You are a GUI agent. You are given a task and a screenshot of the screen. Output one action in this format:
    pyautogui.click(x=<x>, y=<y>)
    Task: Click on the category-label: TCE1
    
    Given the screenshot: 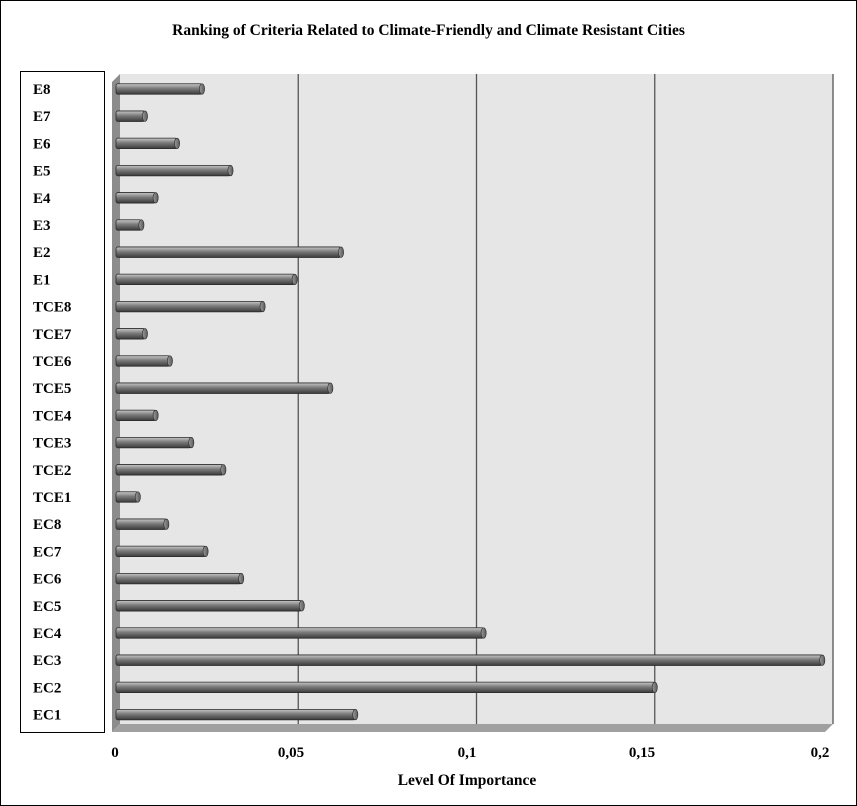 What is the action you would take?
    pyautogui.click(x=52, y=498)
    